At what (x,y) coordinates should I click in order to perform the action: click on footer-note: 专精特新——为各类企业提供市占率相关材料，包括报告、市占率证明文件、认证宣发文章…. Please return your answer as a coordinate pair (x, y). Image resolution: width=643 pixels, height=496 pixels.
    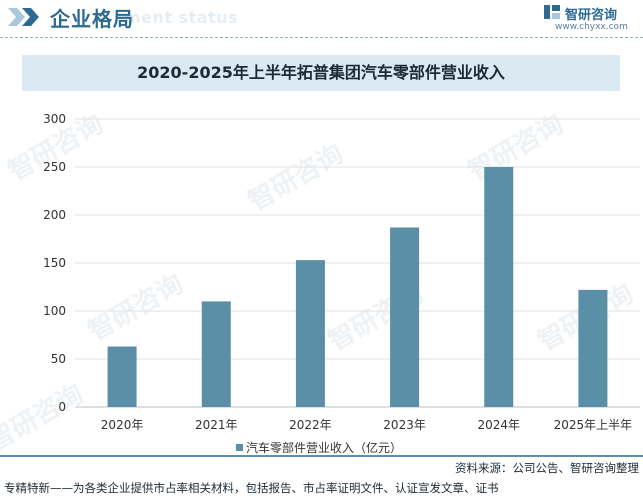
    Looking at the image, I should click on (251, 488).